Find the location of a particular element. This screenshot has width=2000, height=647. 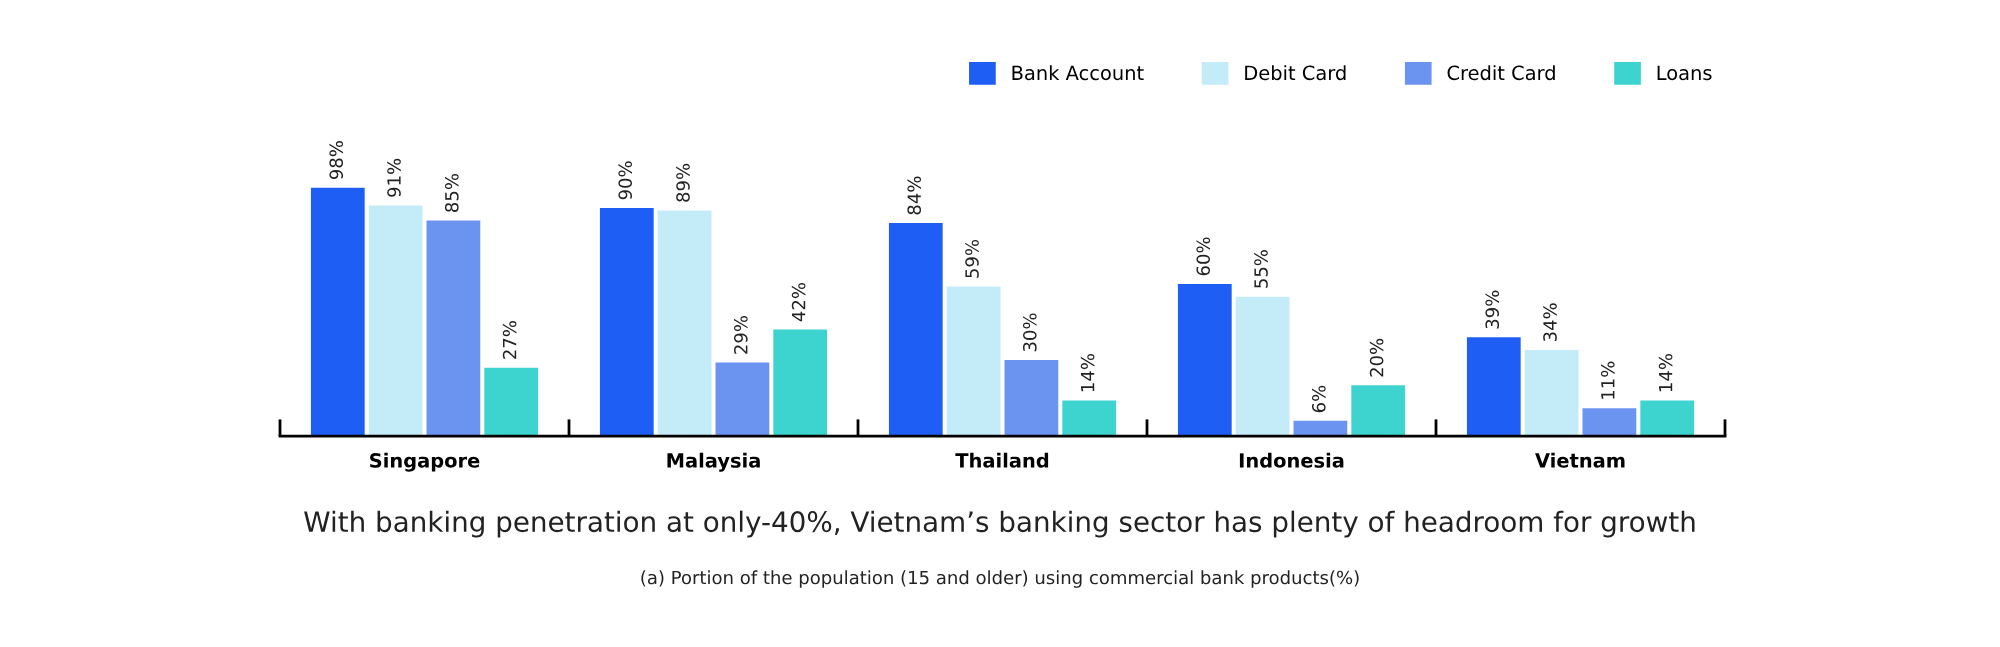

data-label: 29% is located at coordinates (740, 334).